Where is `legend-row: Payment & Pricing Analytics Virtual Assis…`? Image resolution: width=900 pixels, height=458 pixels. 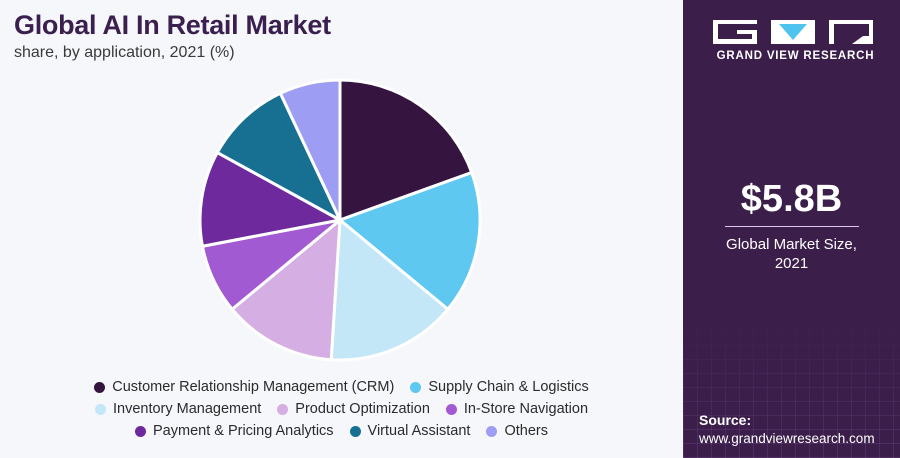
legend-row: Payment & Pricing Analytics Virtual Assis… is located at coordinates (341, 431).